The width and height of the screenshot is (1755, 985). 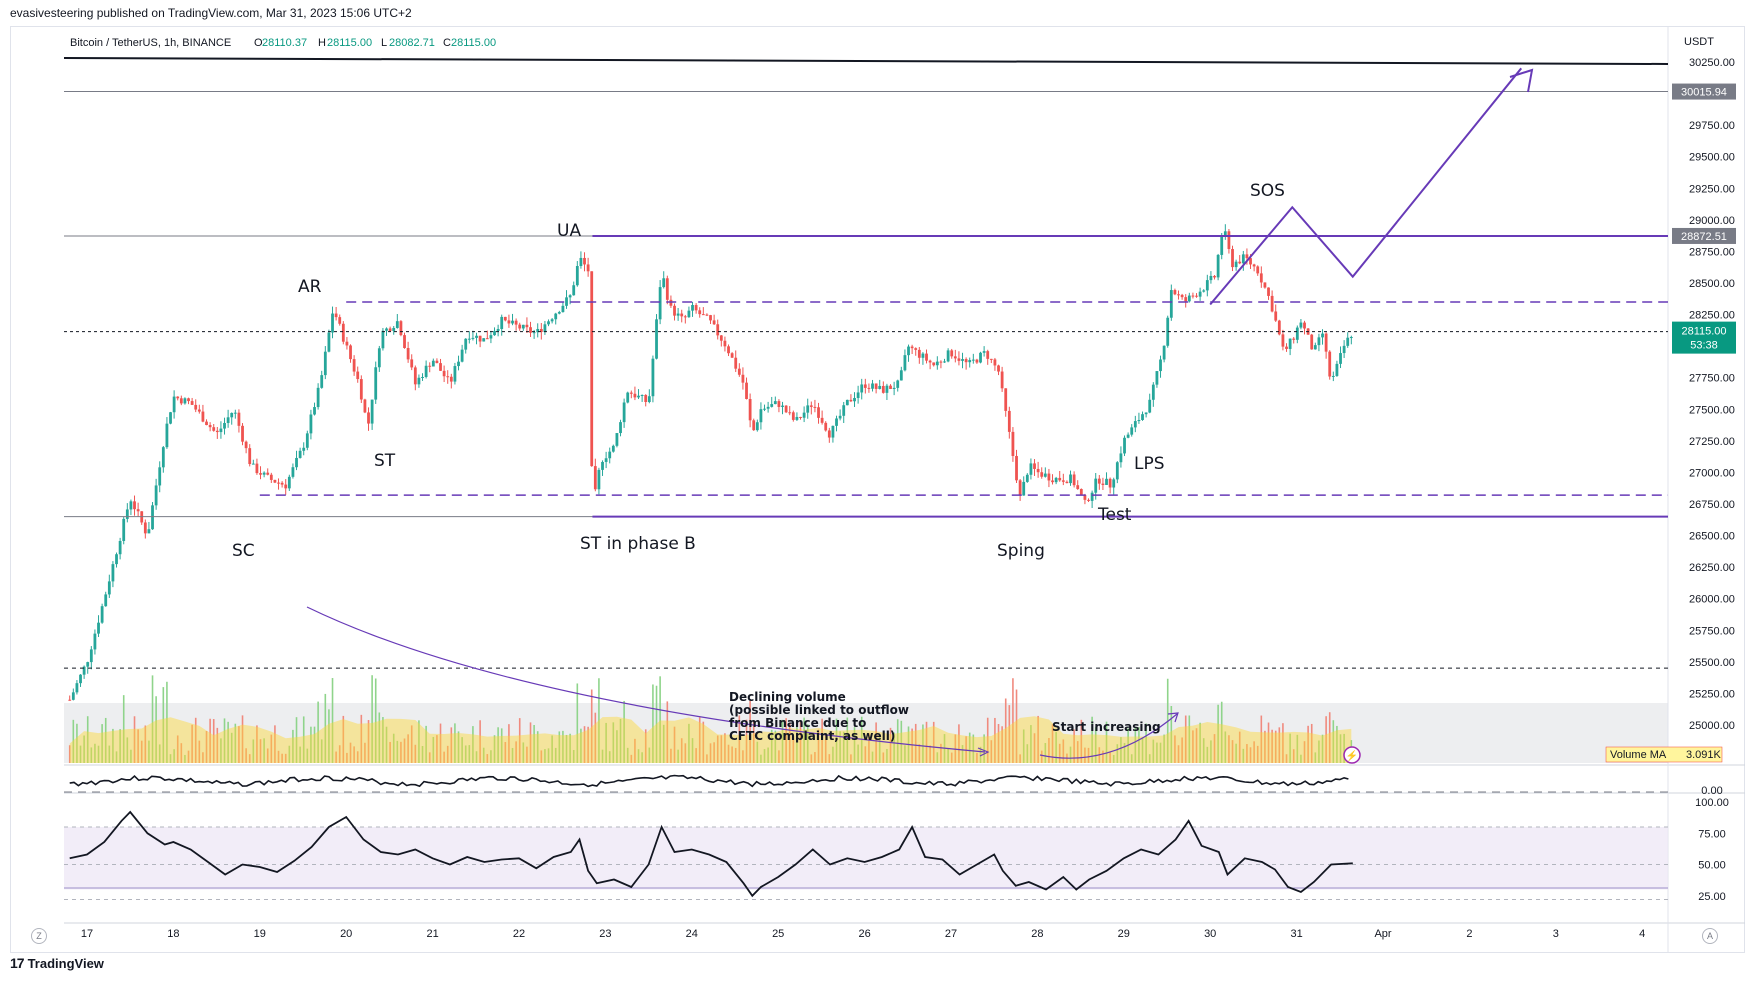 What do you see at coordinates (1712, 473) in the screenshot?
I see `y-tick-label: 27000.00` at bounding box center [1712, 473].